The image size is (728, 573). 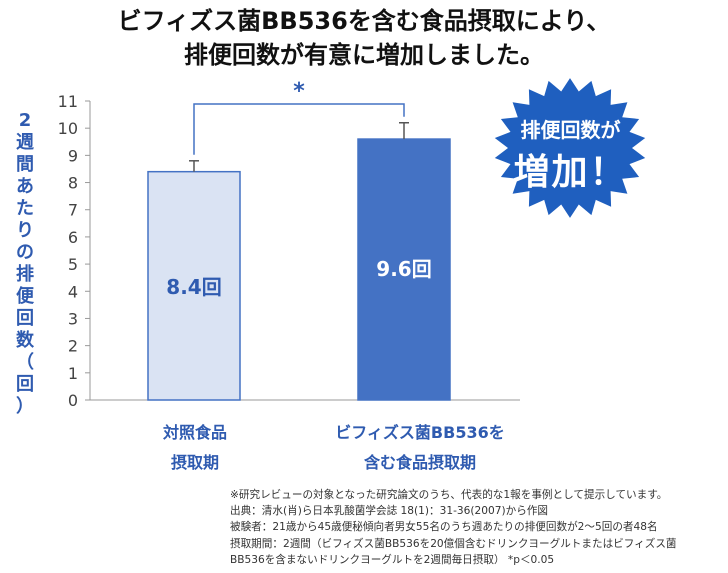 What do you see at coordinates (570, 172) in the screenshot?
I see `badge-line-2: 増加！` at bounding box center [570, 172].